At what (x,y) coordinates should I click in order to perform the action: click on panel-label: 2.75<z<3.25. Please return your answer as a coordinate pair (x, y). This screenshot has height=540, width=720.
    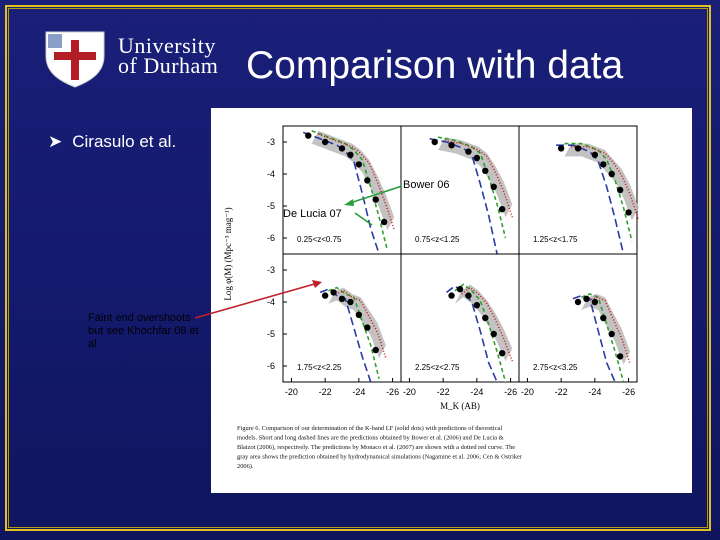
    Looking at the image, I should click on (555, 367).